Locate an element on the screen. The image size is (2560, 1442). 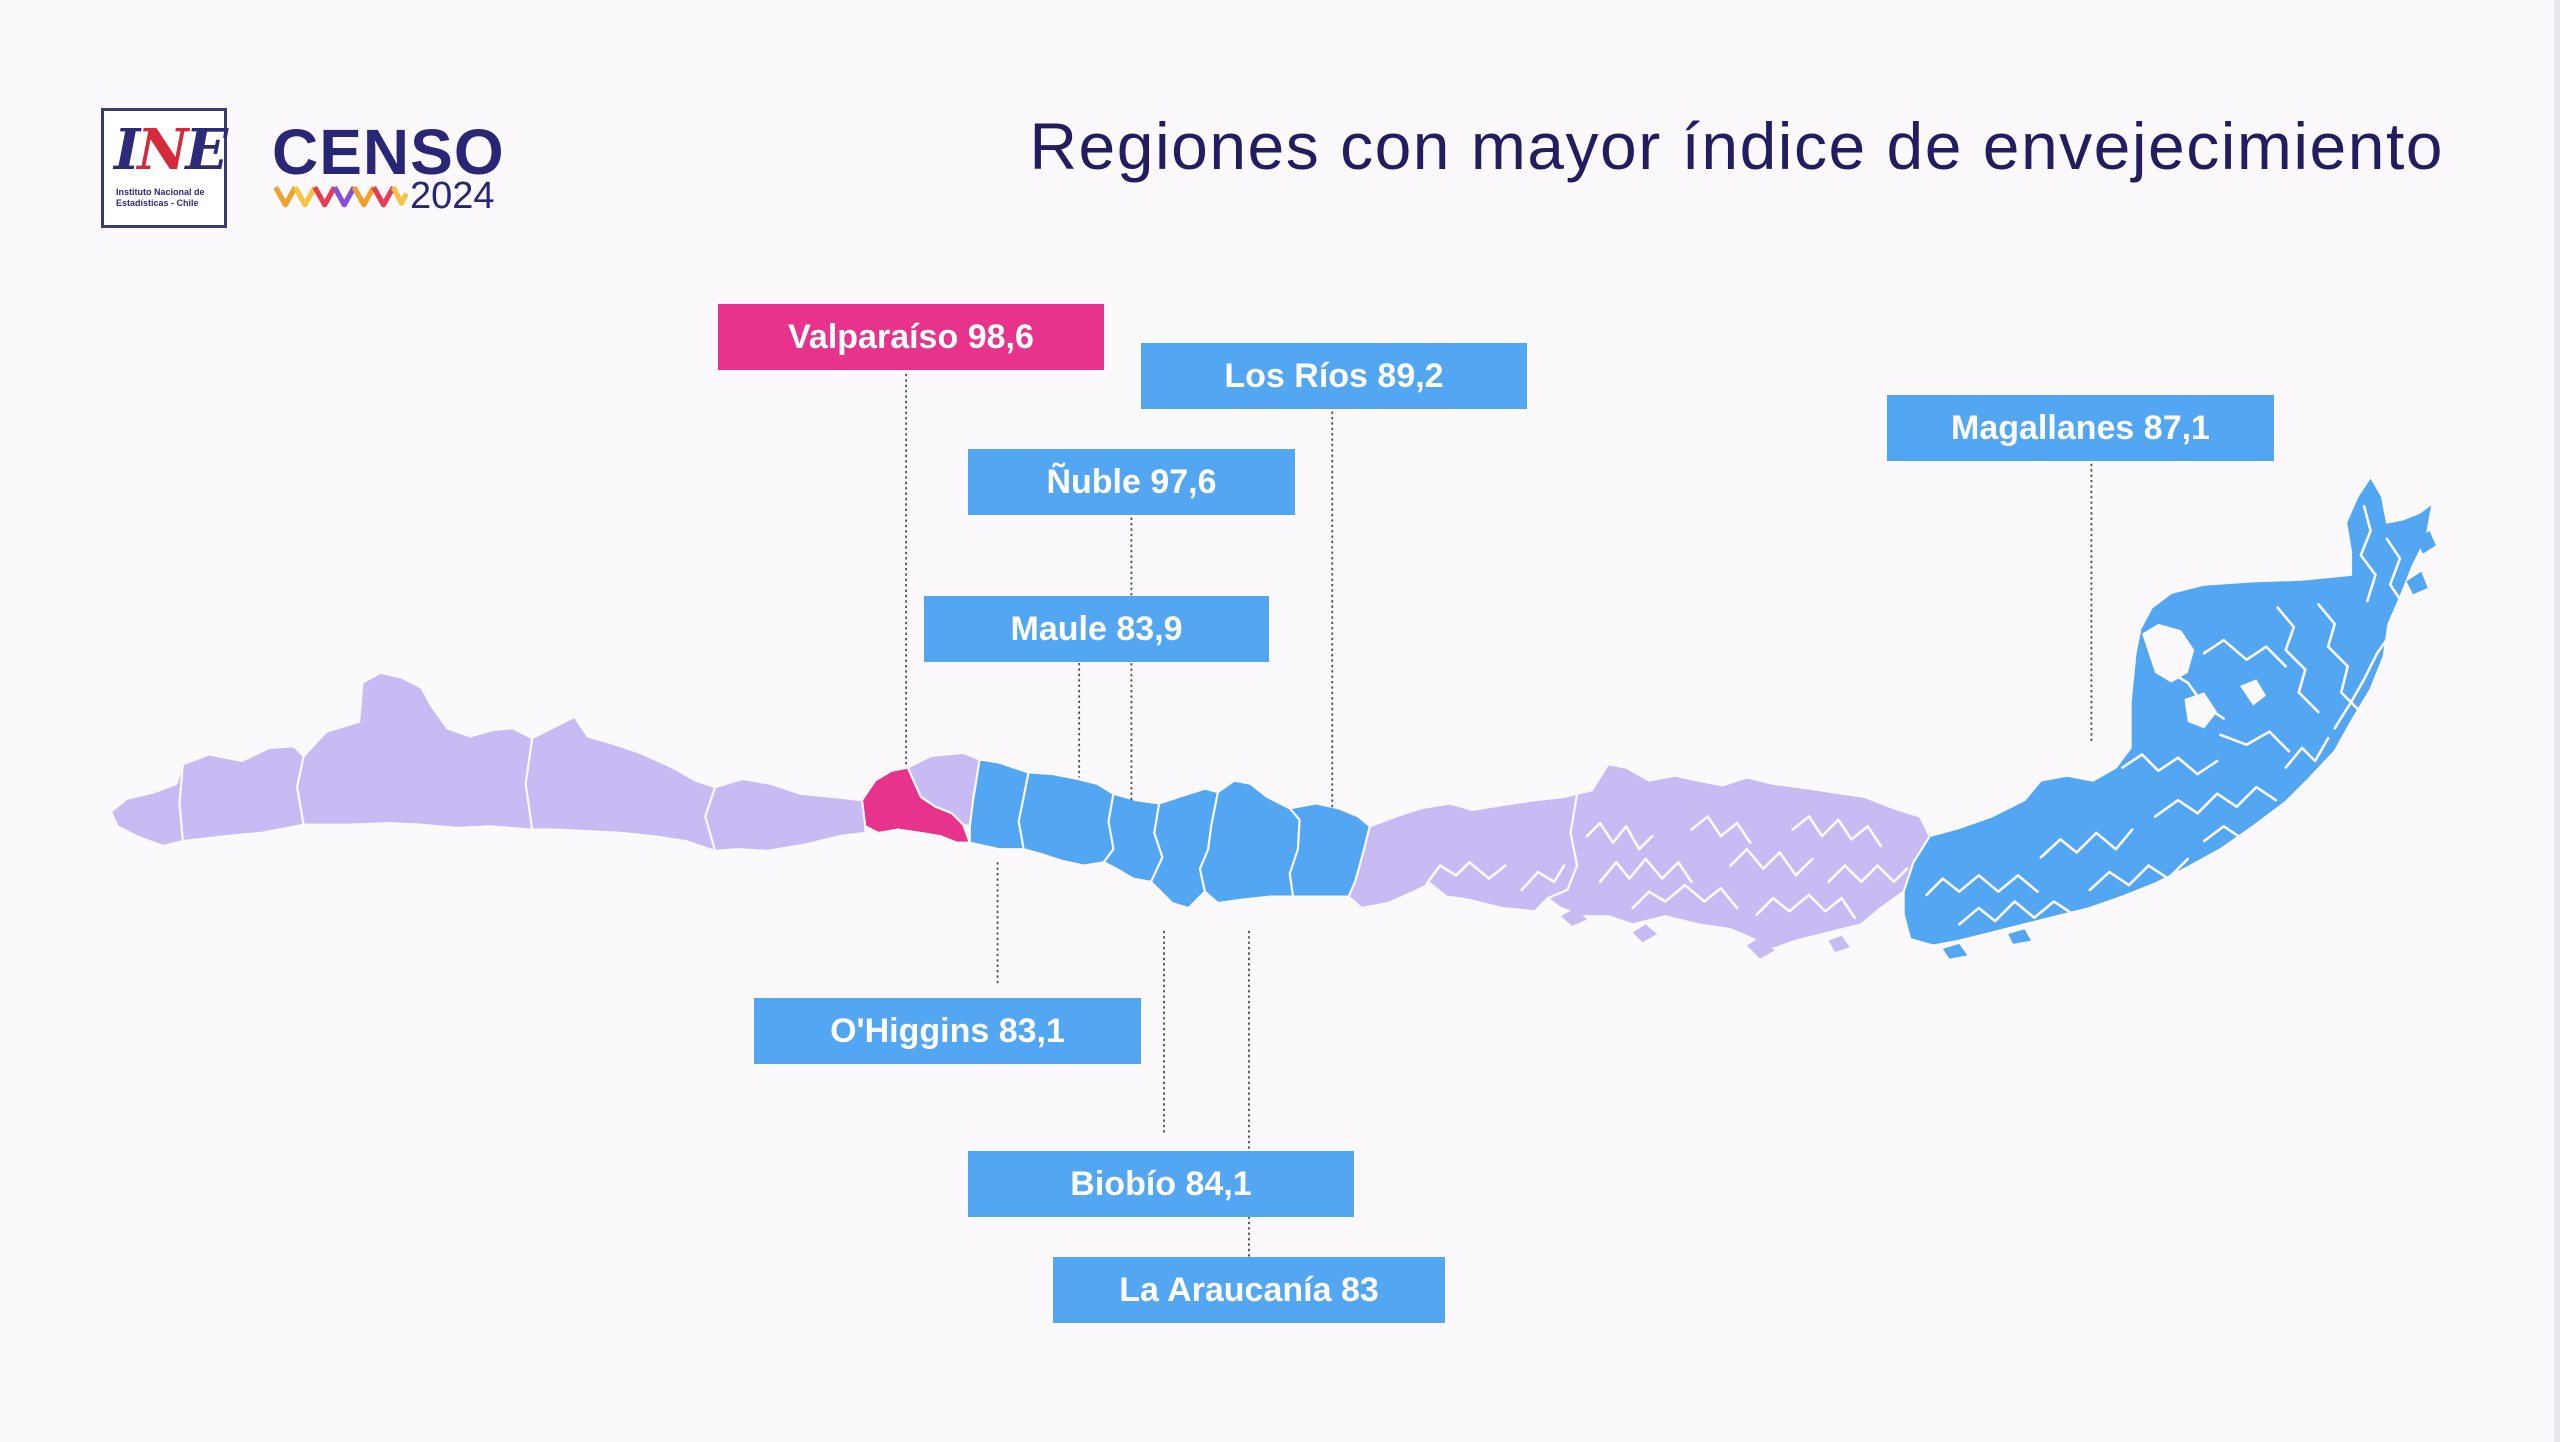
region-atacama is located at coordinates (620, 783).